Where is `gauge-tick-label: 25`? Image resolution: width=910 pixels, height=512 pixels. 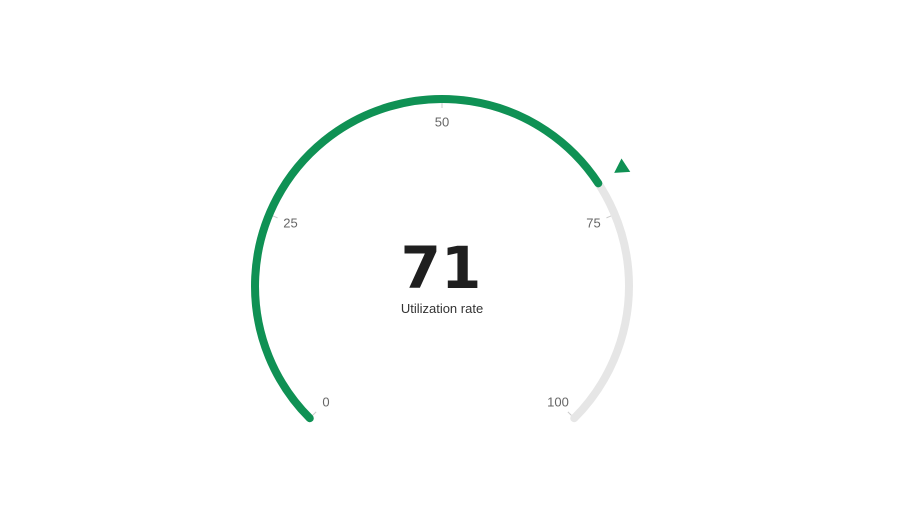 gauge-tick-label: 25 is located at coordinates (290, 223).